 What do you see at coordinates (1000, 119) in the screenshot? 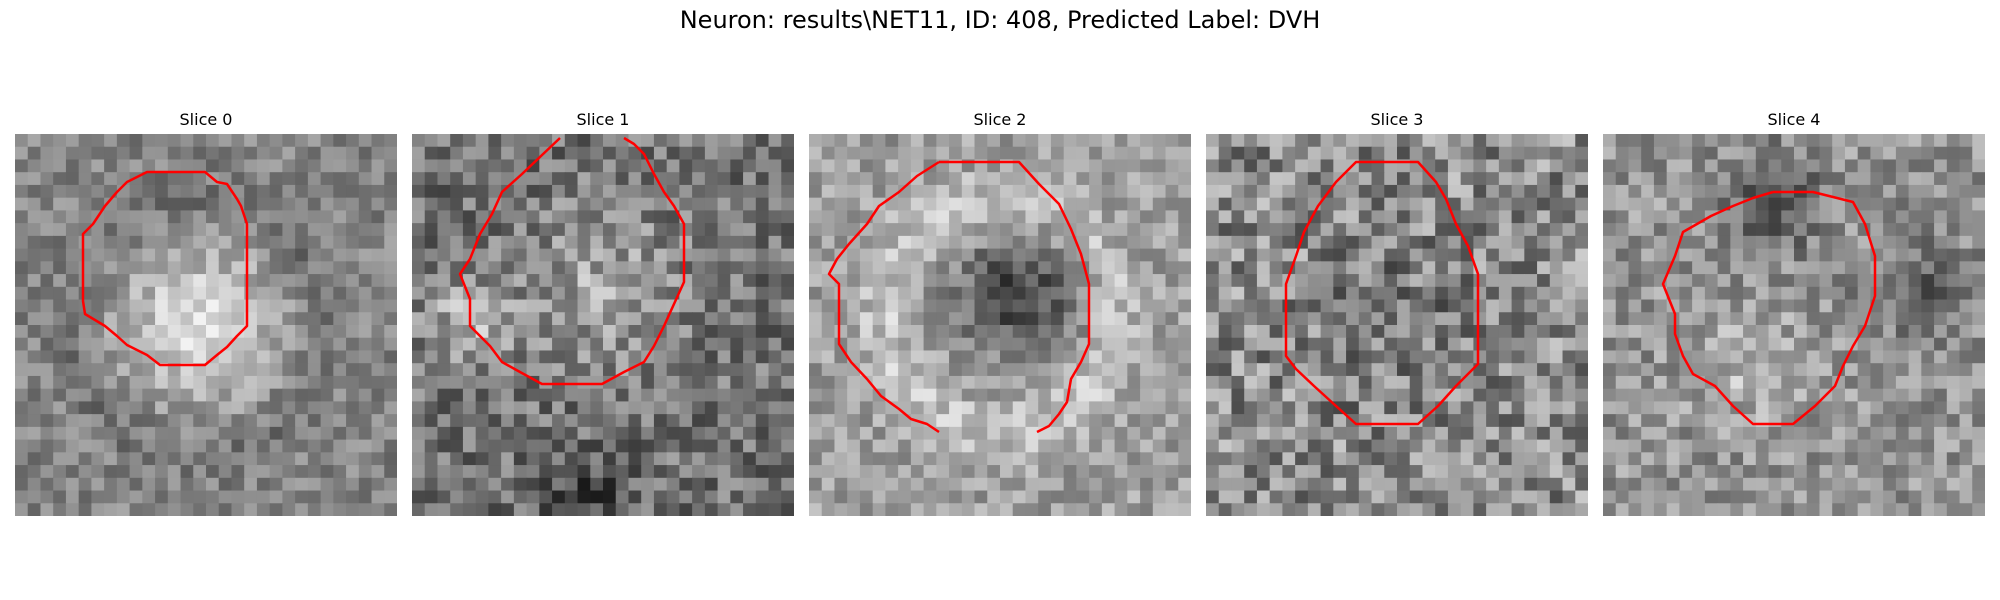
I see `slice-title-2: Slice 2` at bounding box center [1000, 119].